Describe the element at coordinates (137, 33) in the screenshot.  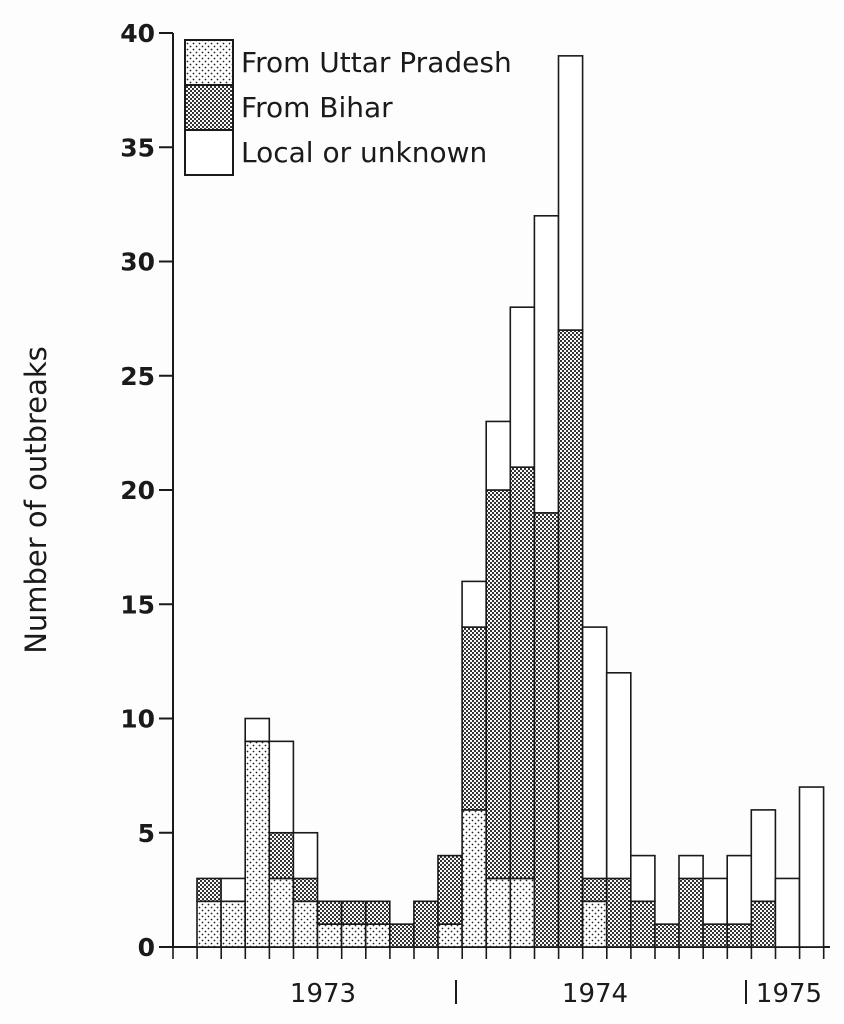
I see `y-tick-label: 40` at that location.